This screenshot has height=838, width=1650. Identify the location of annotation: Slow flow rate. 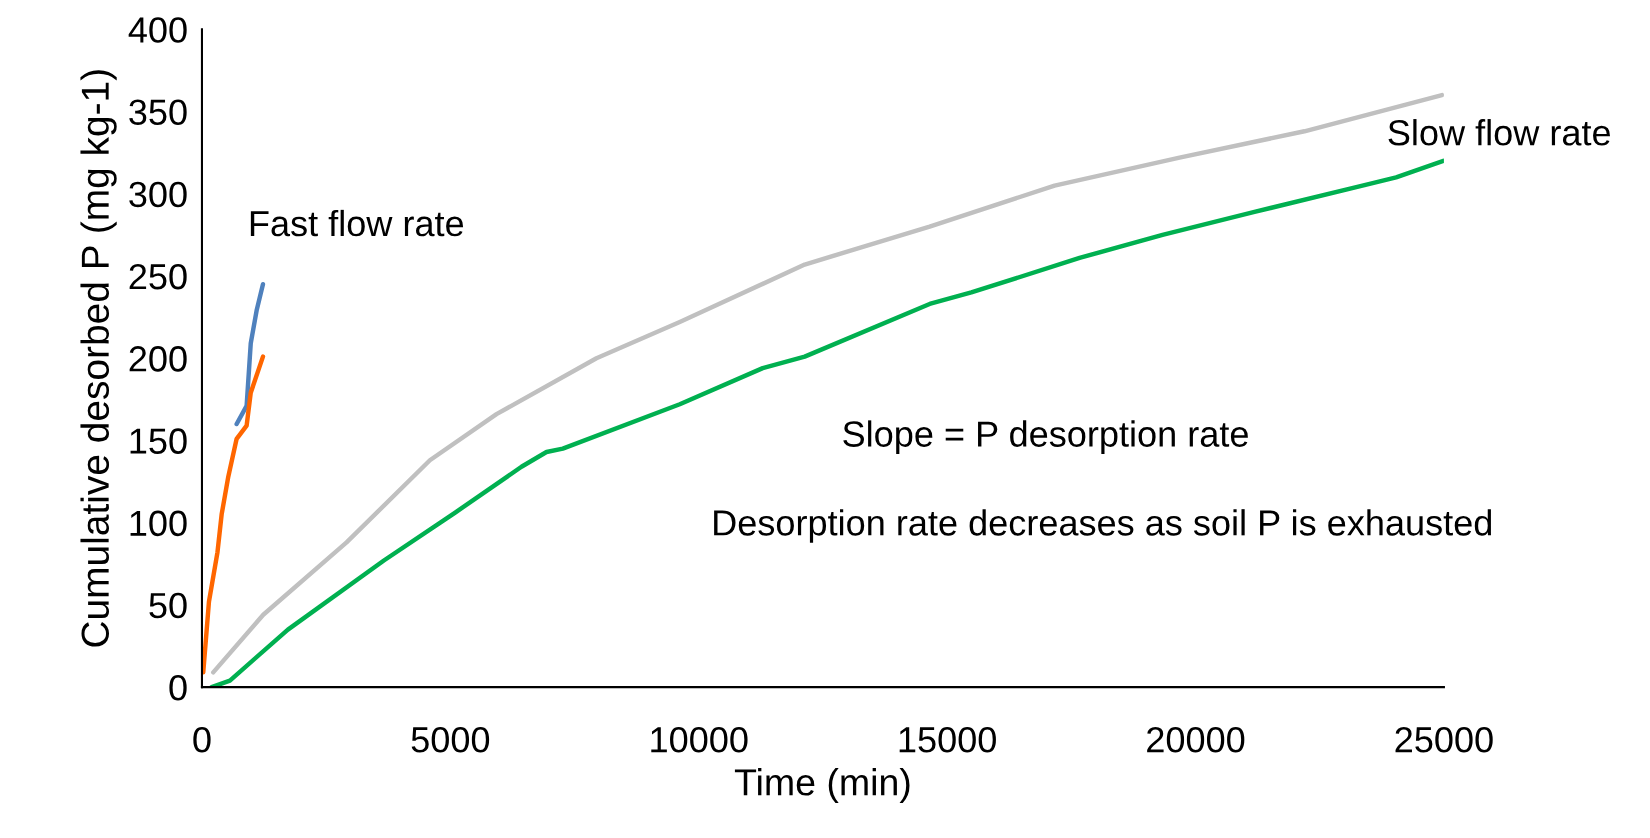
(1499, 132).